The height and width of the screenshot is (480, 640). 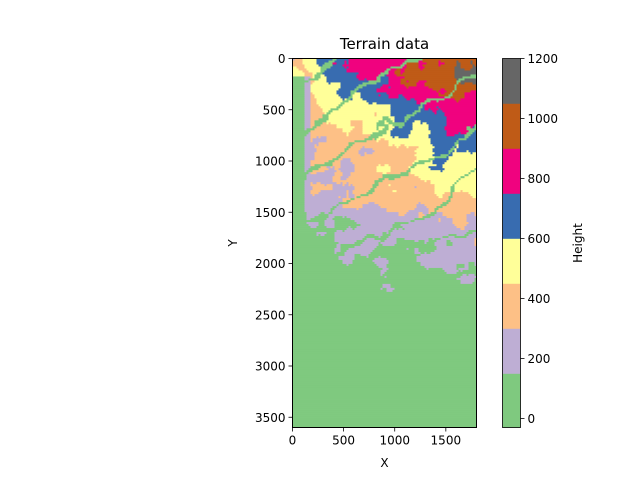 I want to click on x-axis: 0 500 1000 1500, so click(x=375, y=437).